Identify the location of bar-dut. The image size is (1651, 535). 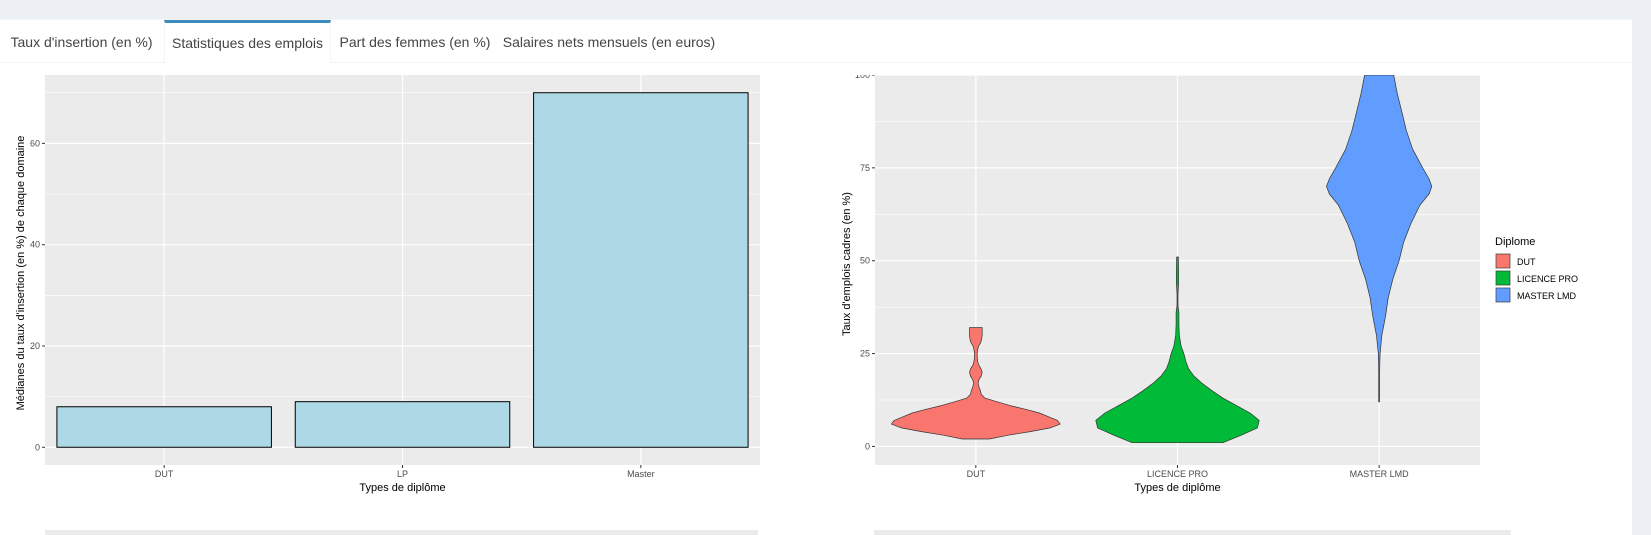
(164, 427).